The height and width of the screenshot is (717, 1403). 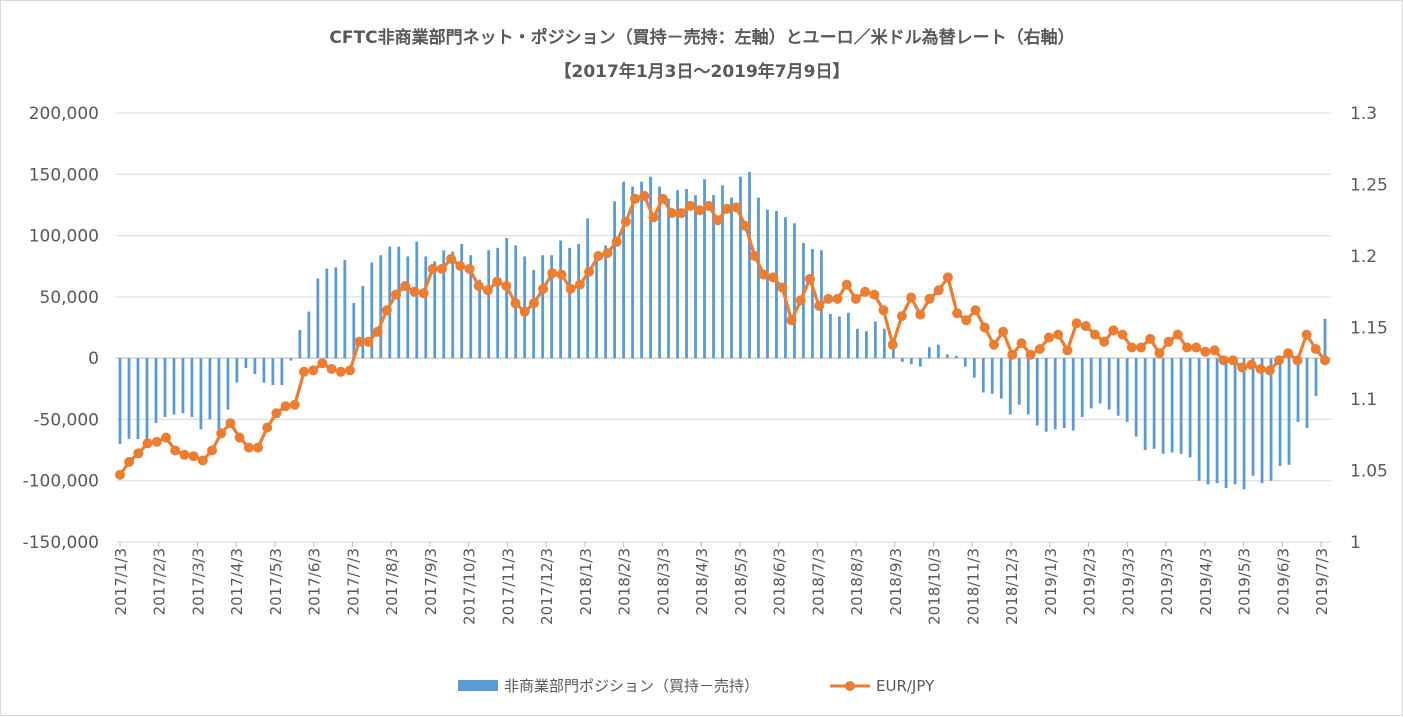 I want to click on left-tick-label: -50,000, so click(x=66, y=420).